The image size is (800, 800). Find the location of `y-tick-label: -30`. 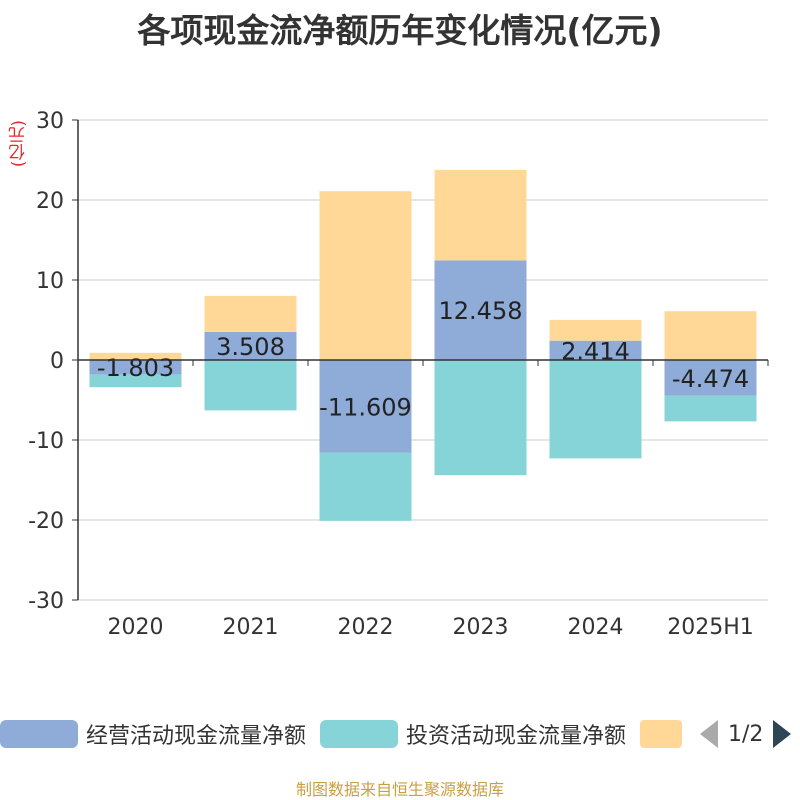

y-tick-label: -30 is located at coordinates (46, 601).